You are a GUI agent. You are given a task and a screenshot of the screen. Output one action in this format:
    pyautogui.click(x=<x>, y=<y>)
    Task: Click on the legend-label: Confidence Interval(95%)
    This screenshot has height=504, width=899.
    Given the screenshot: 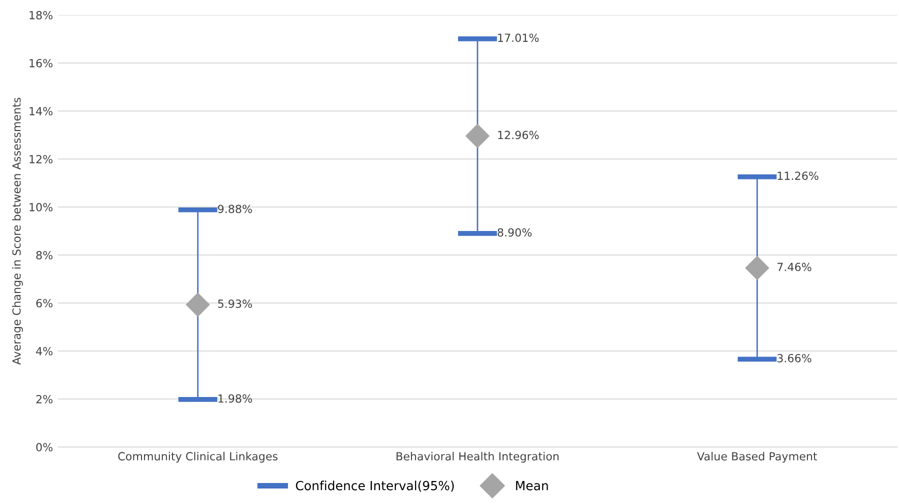 What is the action you would take?
    pyautogui.click(x=375, y=486)
    